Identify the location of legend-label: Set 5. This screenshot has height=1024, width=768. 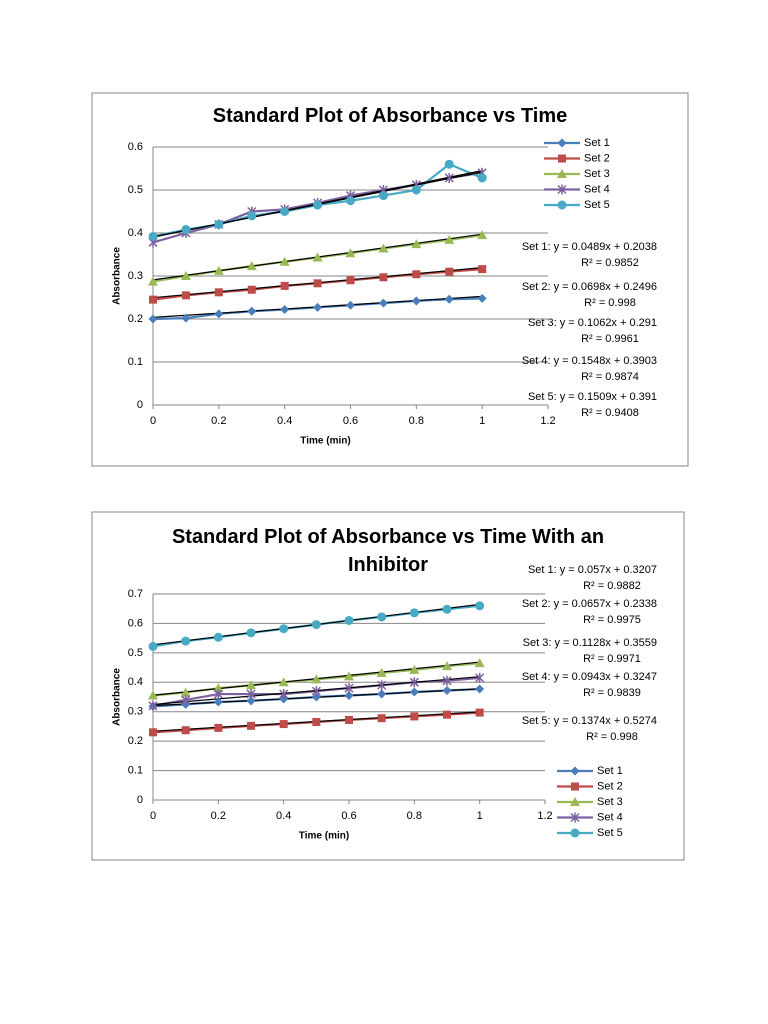
(597, 205).